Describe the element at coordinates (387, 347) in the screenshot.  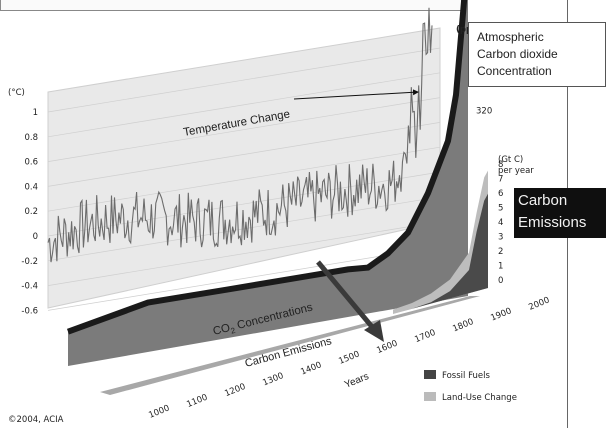
I see `year-tick-label: 1600` at that location.